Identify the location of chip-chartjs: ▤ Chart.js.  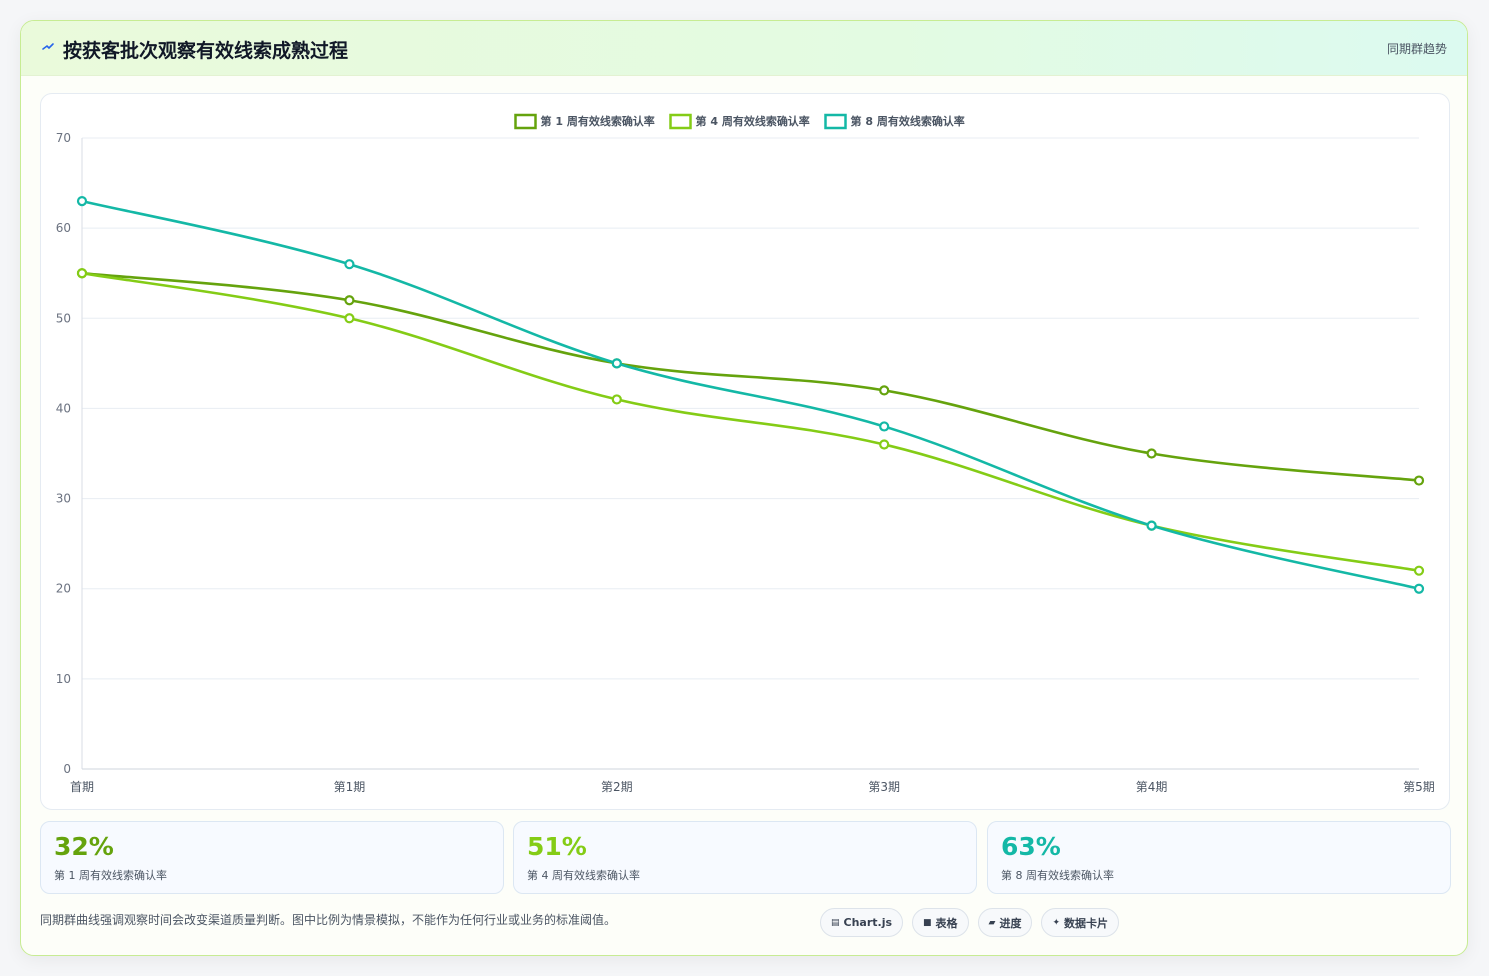
(862, 922).